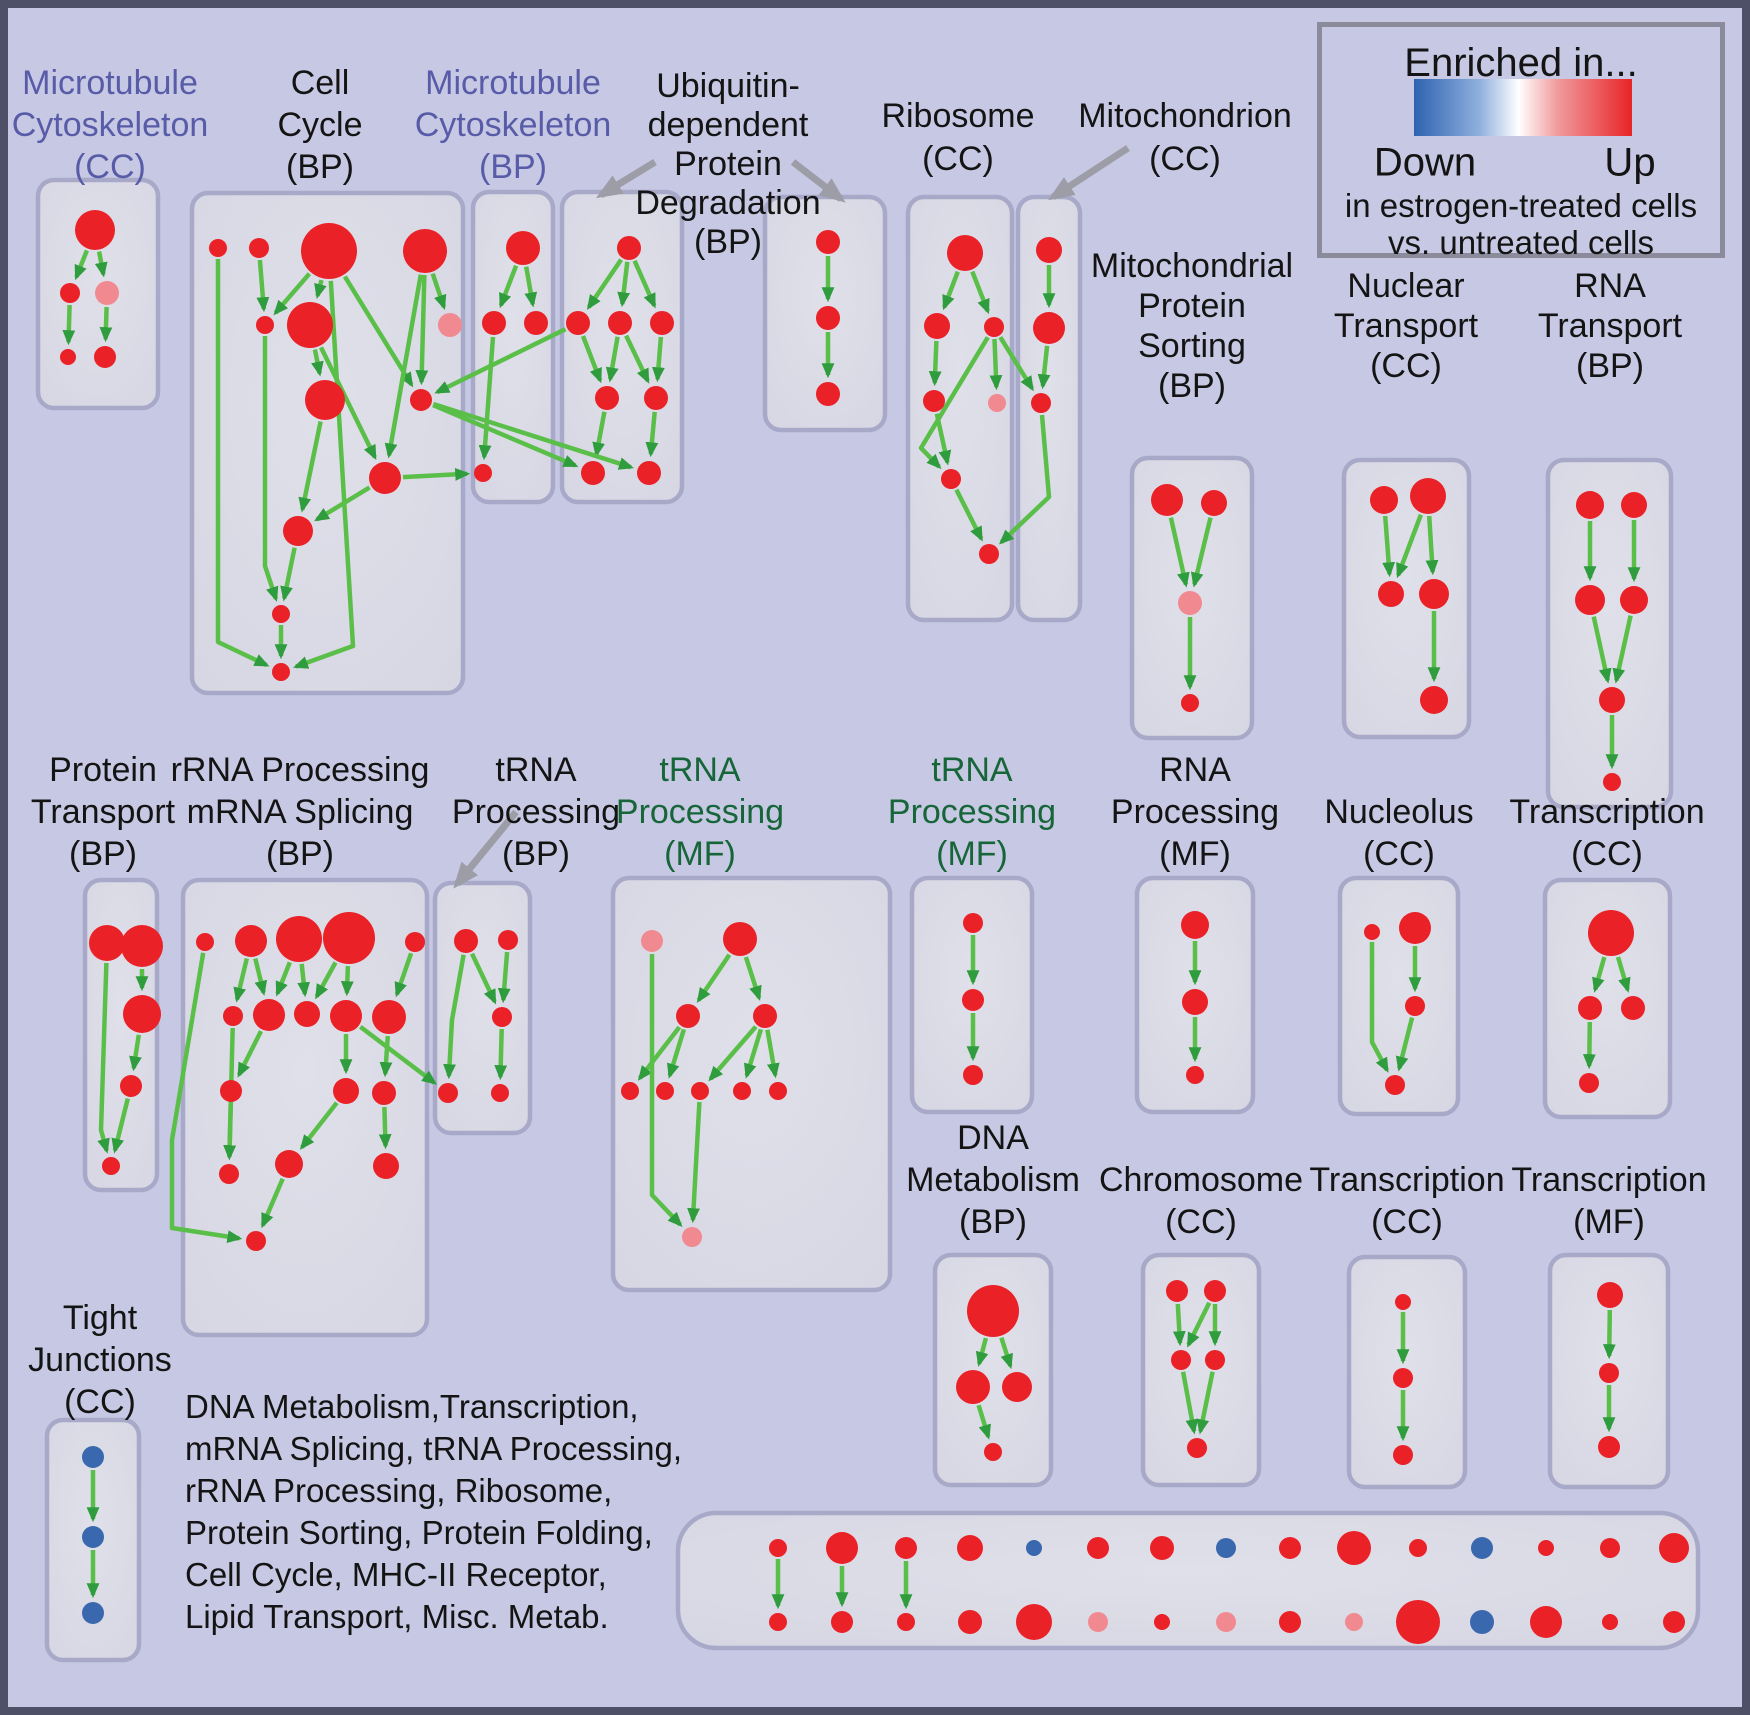 This screenshot has width=1750, height=1715. Describe the element at coordinates (906, 1622) in the screenshot. I see `node-misc-enriched-terms-b3` at that location.